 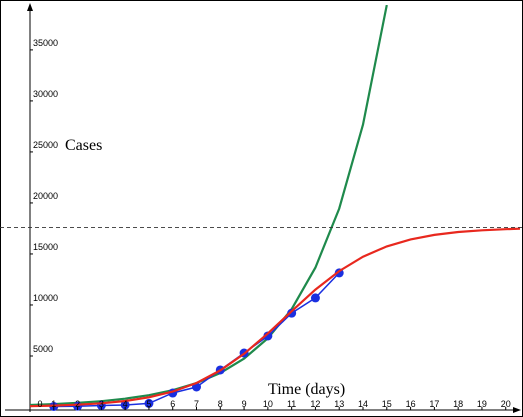 I want to click on y-tick-label: 30000, so click(x=45, y=94).